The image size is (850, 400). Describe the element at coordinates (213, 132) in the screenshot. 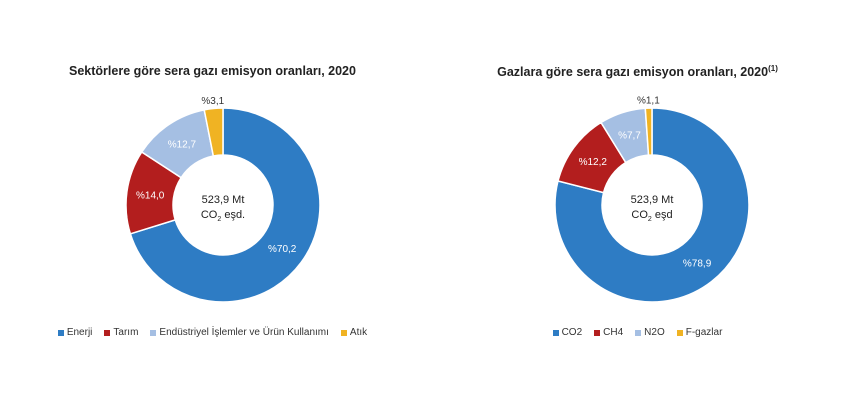

I see `slice-at-k` at that location.